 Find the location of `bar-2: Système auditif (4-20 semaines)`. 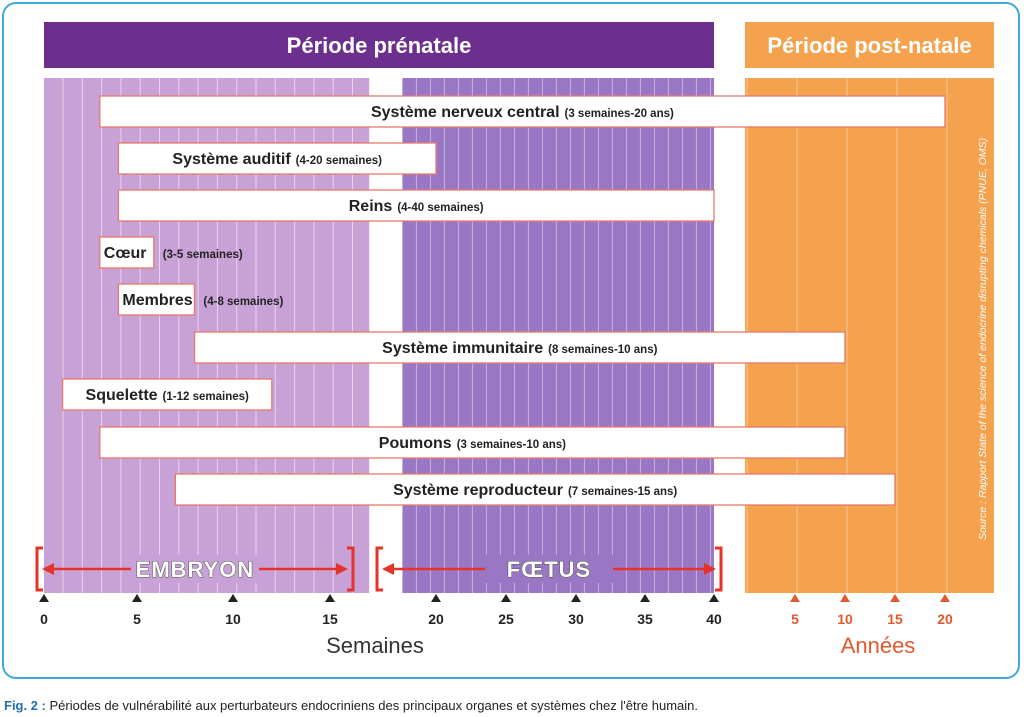

bar-2: Système auditif (4-20 semaines) is located at coordinates (277, 158).